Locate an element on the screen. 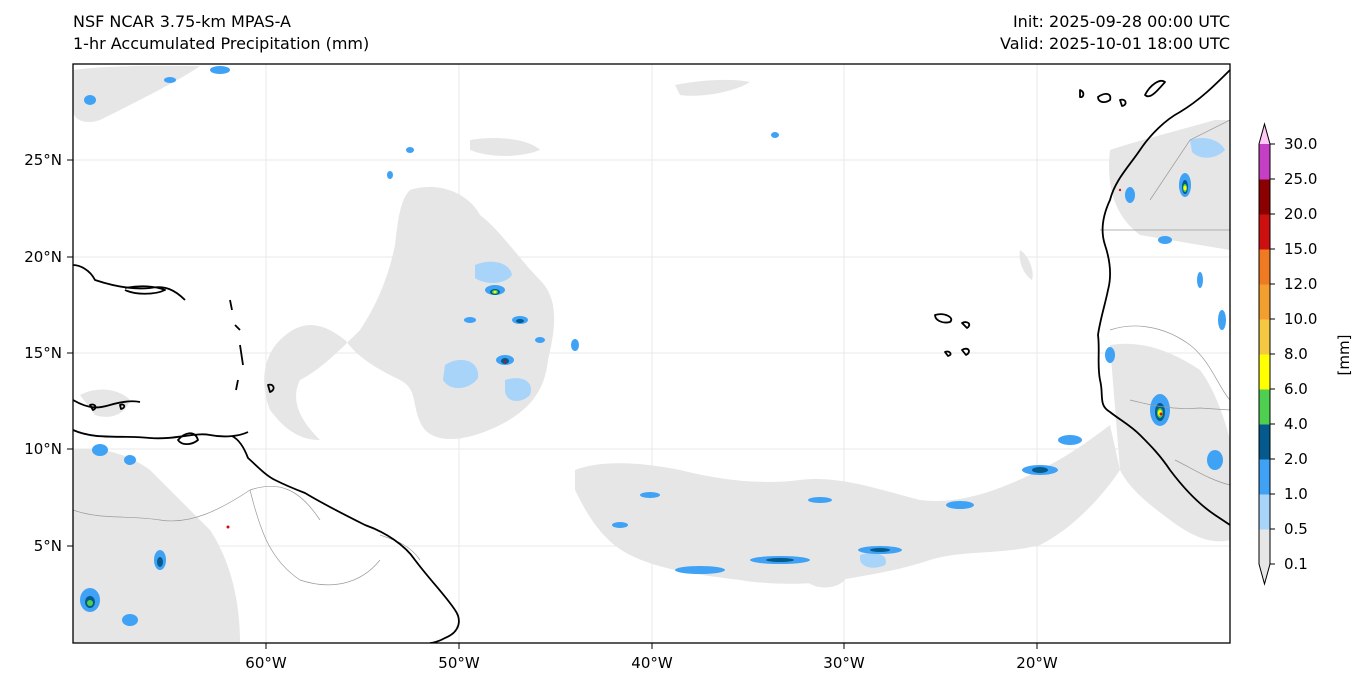 Image resolution: width=1366 pixels, height=687 pixels. colorbar-tick-label: 4.0 is located at coordinates (1296, 424).